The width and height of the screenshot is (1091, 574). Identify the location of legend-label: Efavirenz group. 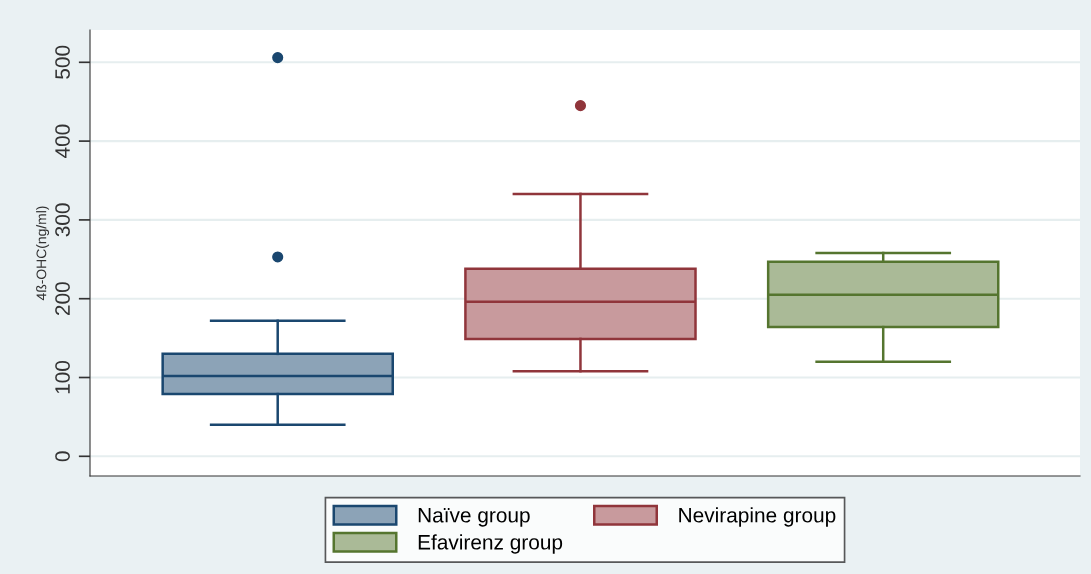
(490, 544).